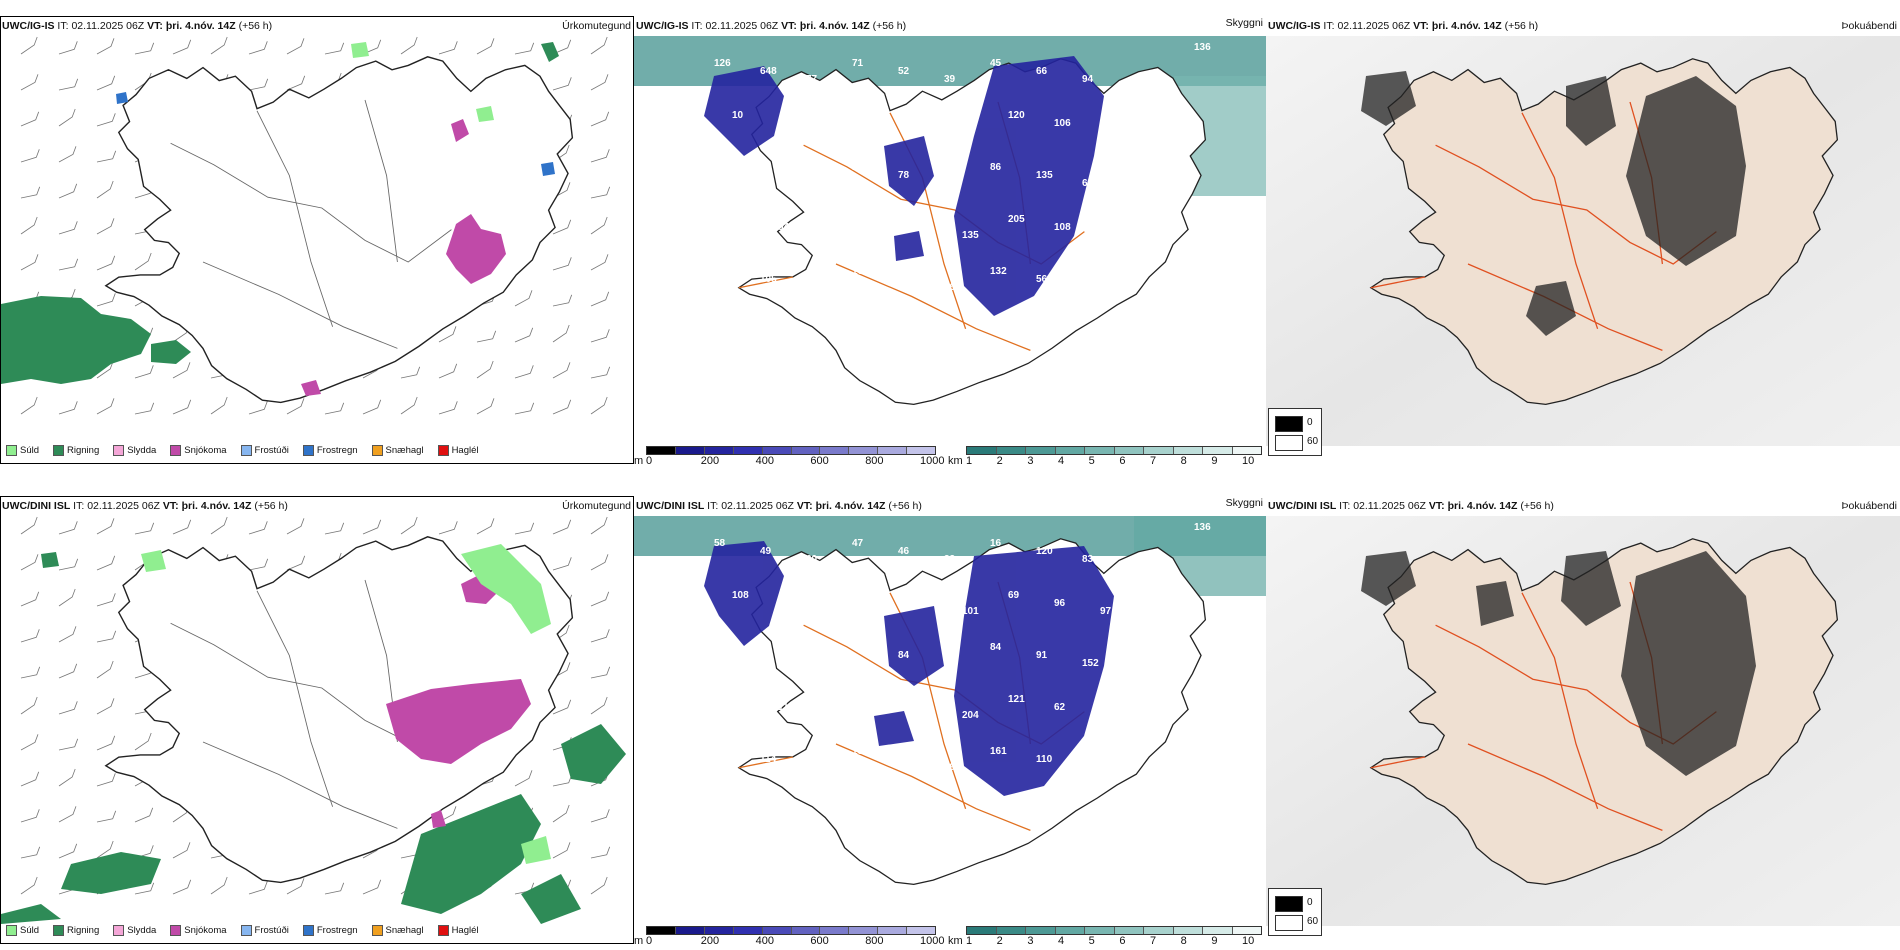 This screenshot has height=950, width=1900. Describe the element at coordinates (1060, 707) in the screenshot. I see `ceiling-value-label: 62` at that location.